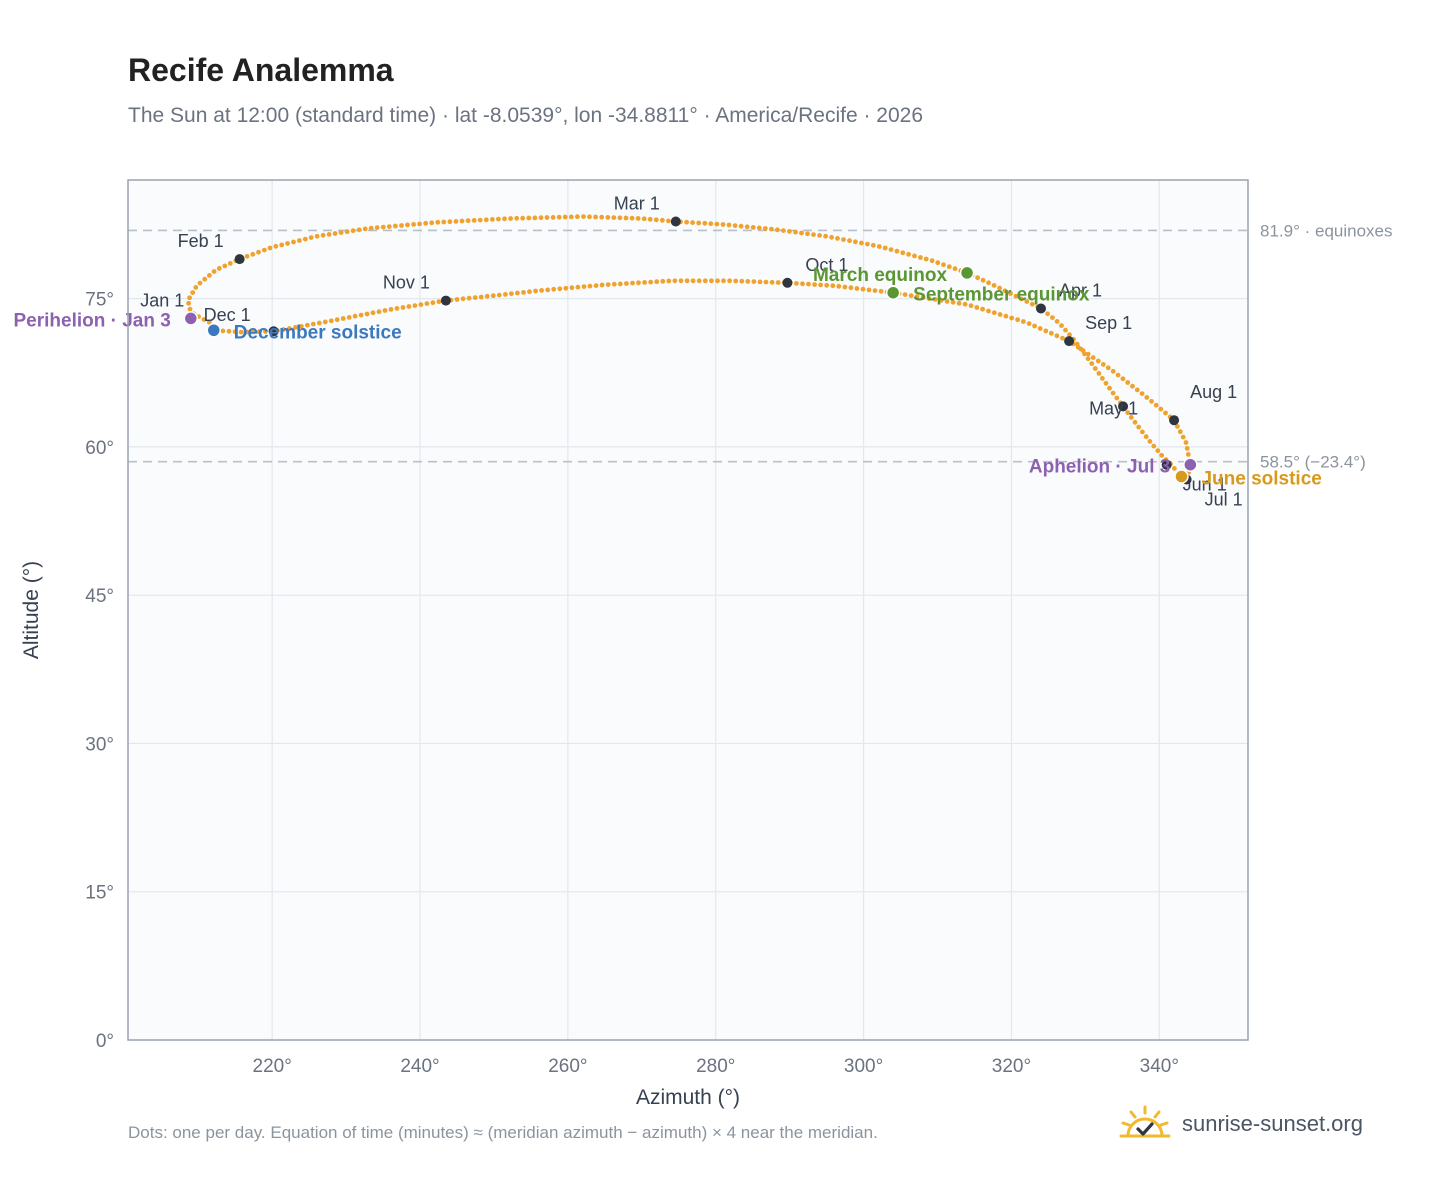 The image size is (1448, 1188). What do you see at coordinates (1011, 1066) in the screenshot?
I see `x-tick-label: 320°` at bounding box center [1011, 1066].